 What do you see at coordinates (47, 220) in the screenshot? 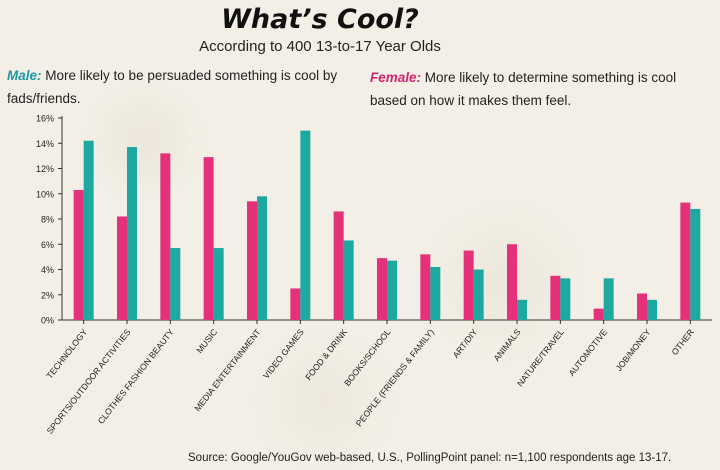
I see `y-tick-label: 8%` at bounding box center [47, 220].